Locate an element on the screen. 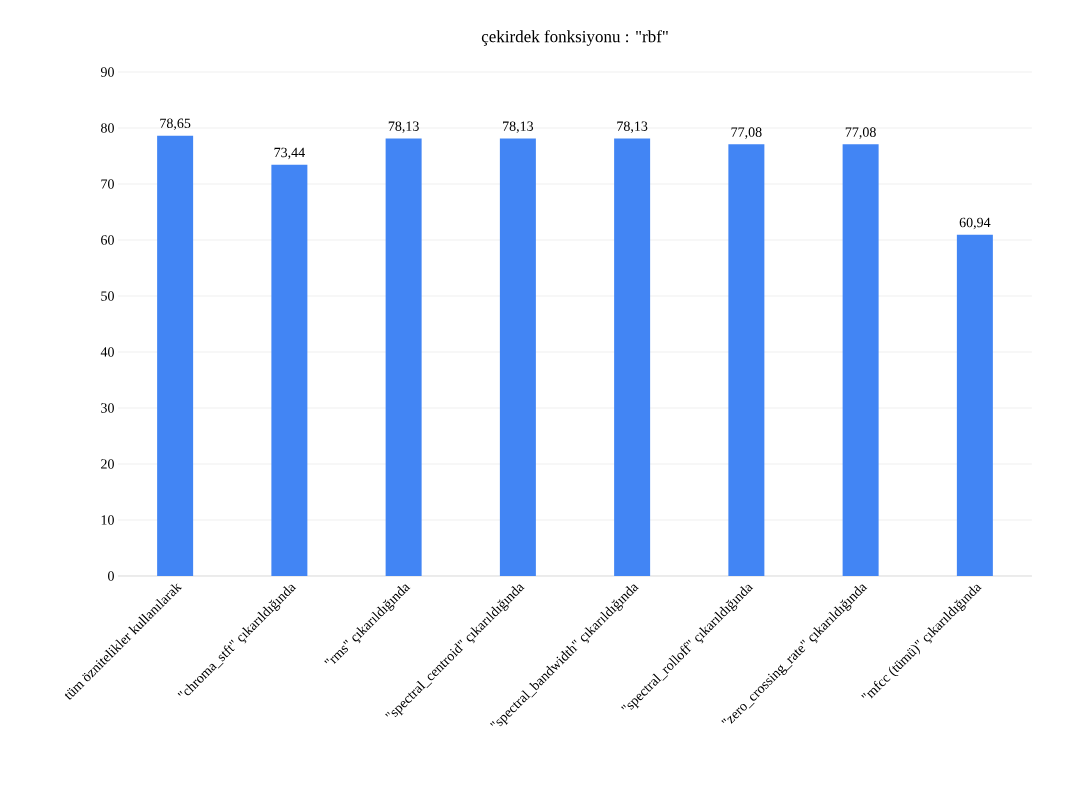 The image size is (1084, 810). y-tick-label: 40 is located at coordinates (107, 352).